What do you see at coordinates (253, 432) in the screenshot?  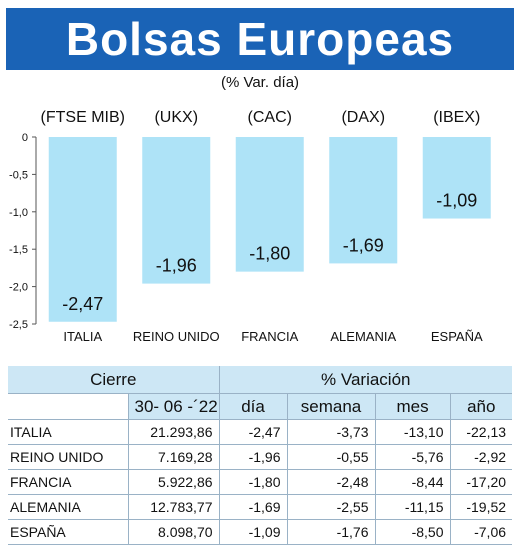 I see `row-dia: -2,47` at bounding box center [253, 432].